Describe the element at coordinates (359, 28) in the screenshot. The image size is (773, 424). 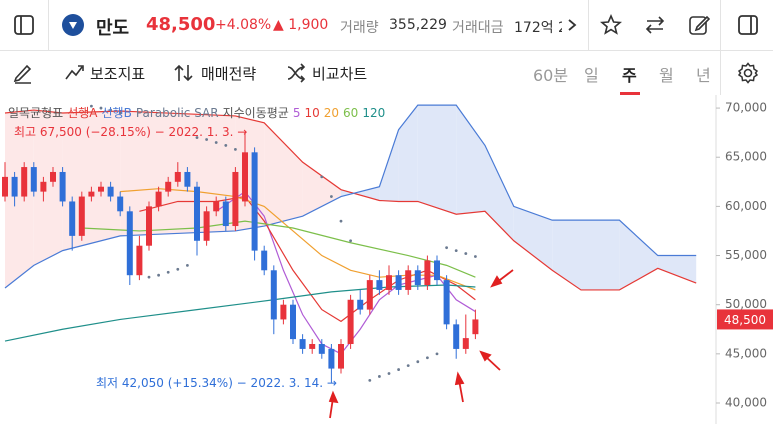
I see `volume-label: 거래량` at that location.